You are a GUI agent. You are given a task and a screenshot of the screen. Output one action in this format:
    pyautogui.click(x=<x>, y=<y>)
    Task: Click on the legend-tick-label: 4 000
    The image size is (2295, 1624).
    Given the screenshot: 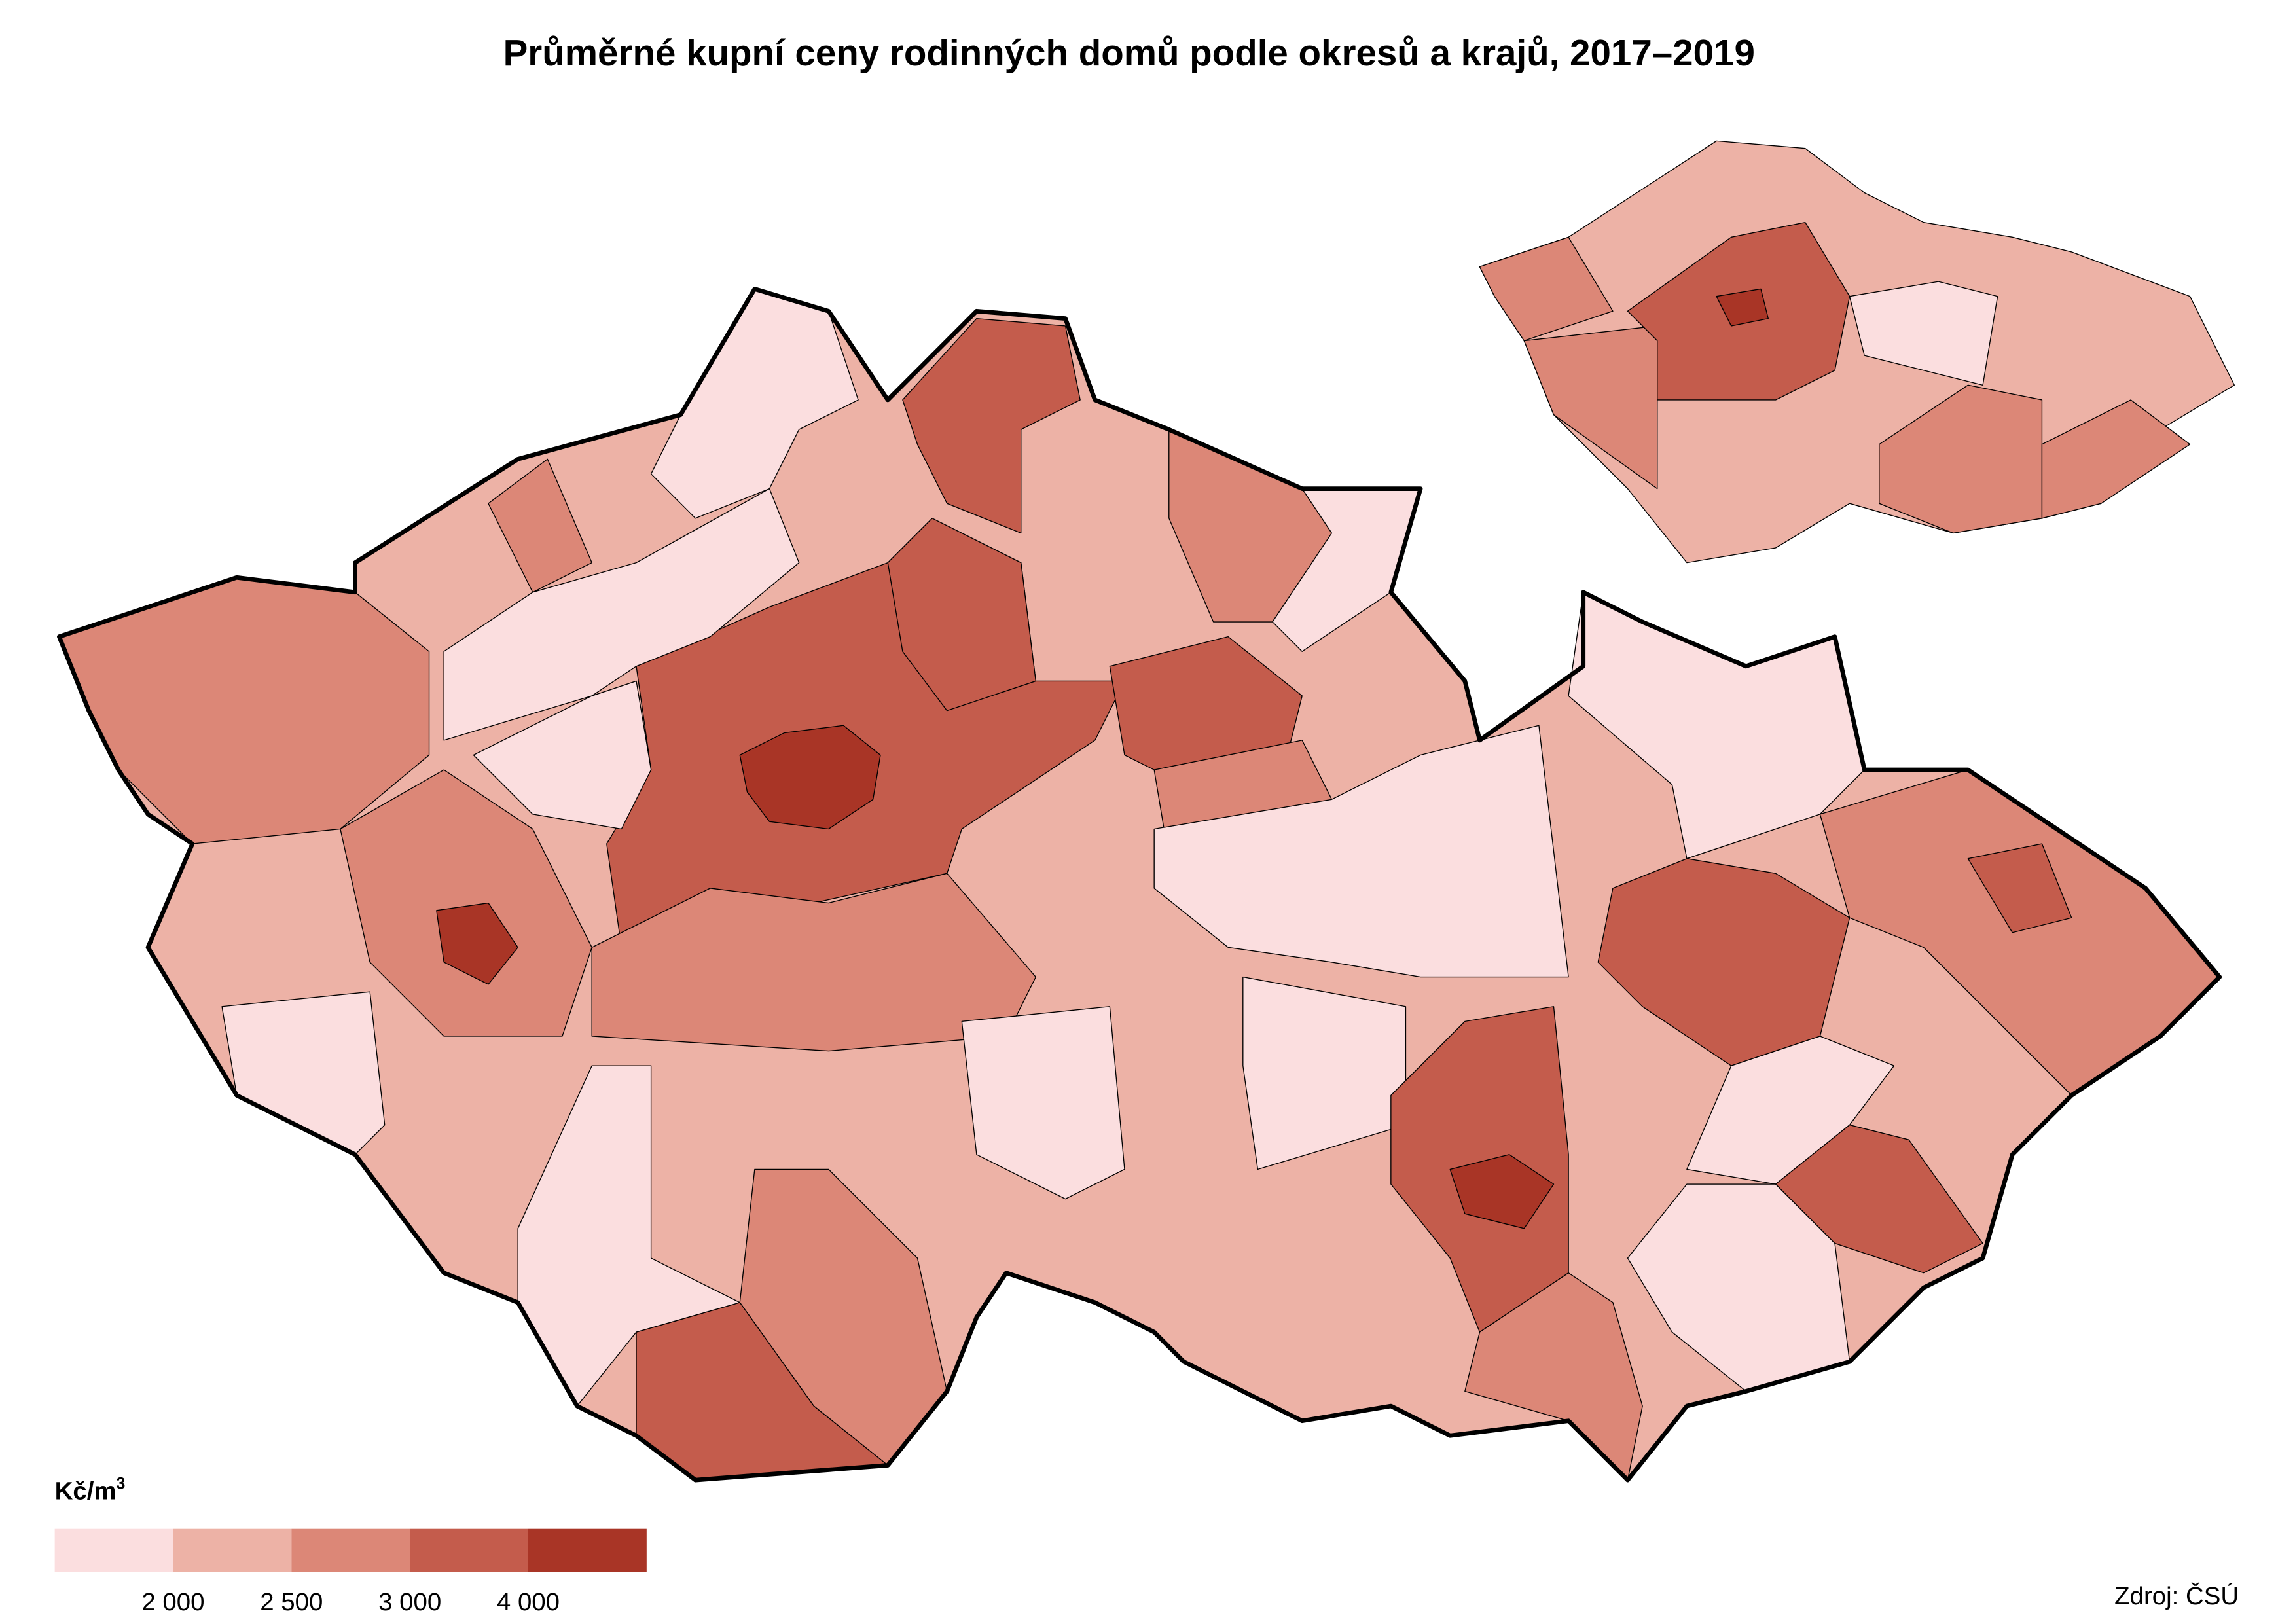 What is the action you would take?
    pyautogui.click(x=528, y=1602)
    